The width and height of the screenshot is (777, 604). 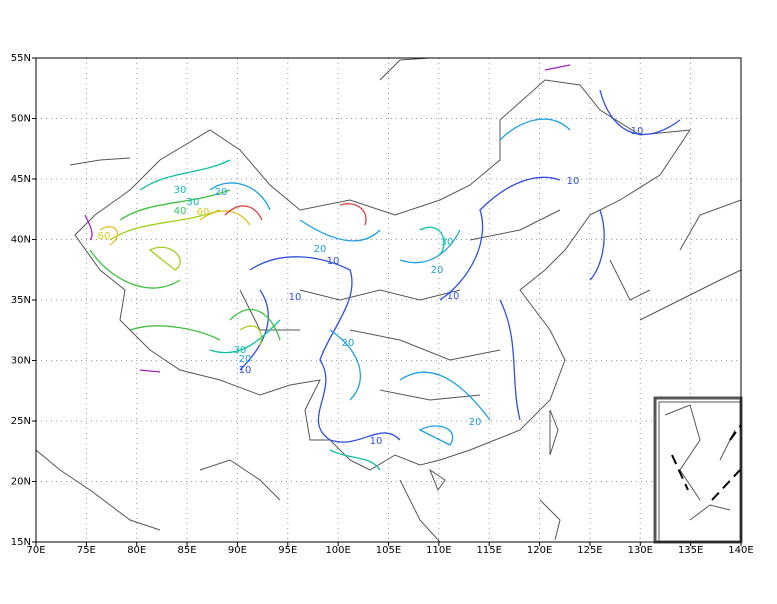 I want to click on y-tick-label: 25N, so click(x=21, y=421).